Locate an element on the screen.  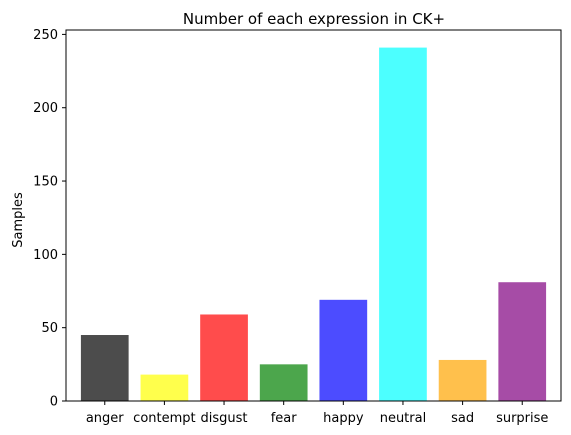
x-tick-label-sad: sad is located at coordinates (462, 418).